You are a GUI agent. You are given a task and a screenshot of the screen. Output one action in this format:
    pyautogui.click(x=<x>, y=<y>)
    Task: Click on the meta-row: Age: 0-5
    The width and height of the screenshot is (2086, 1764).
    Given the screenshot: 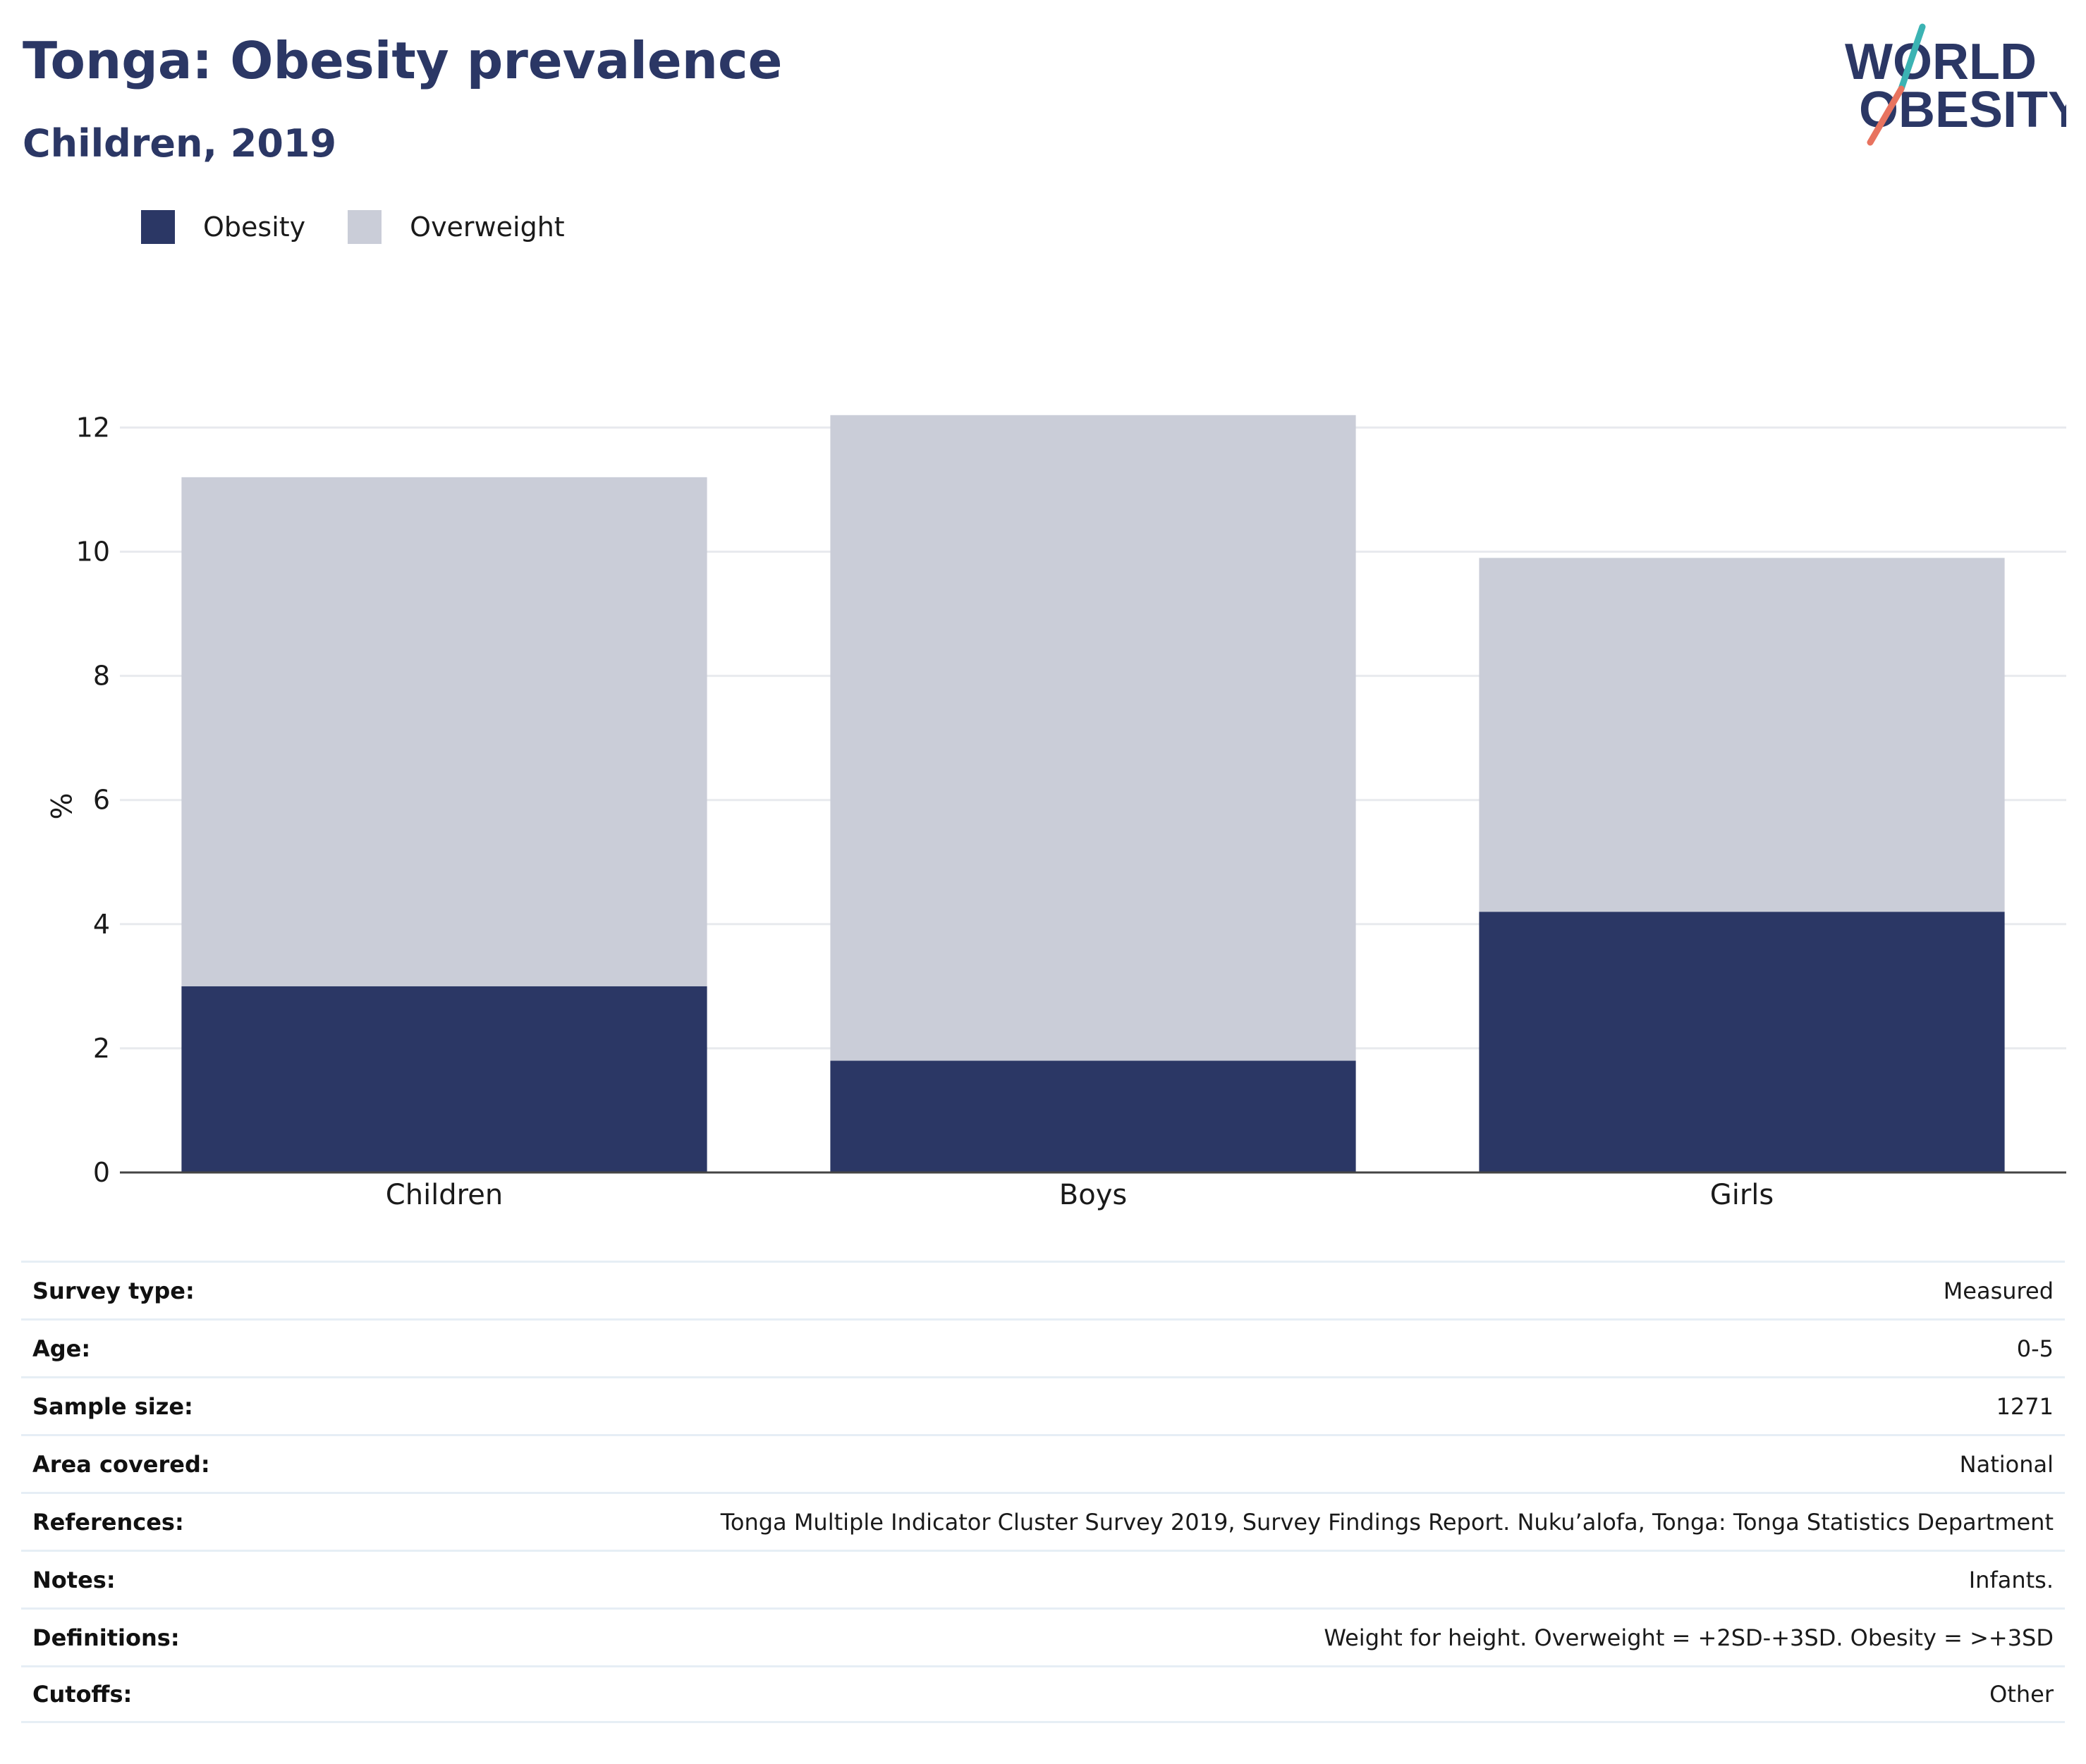 What is the action you would take?
    pyautogui.click(x=1043, y=1347)
    